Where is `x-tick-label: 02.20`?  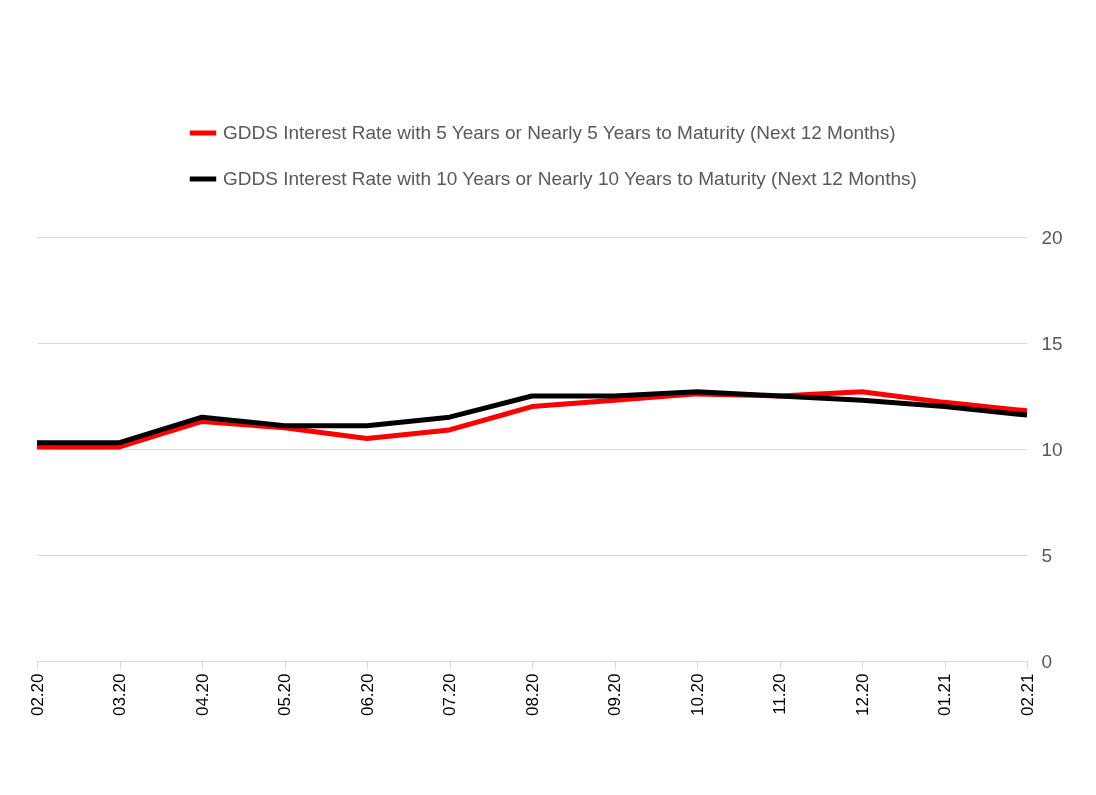
x-tick-label: 02.20 is located at coordinates (37, 695).